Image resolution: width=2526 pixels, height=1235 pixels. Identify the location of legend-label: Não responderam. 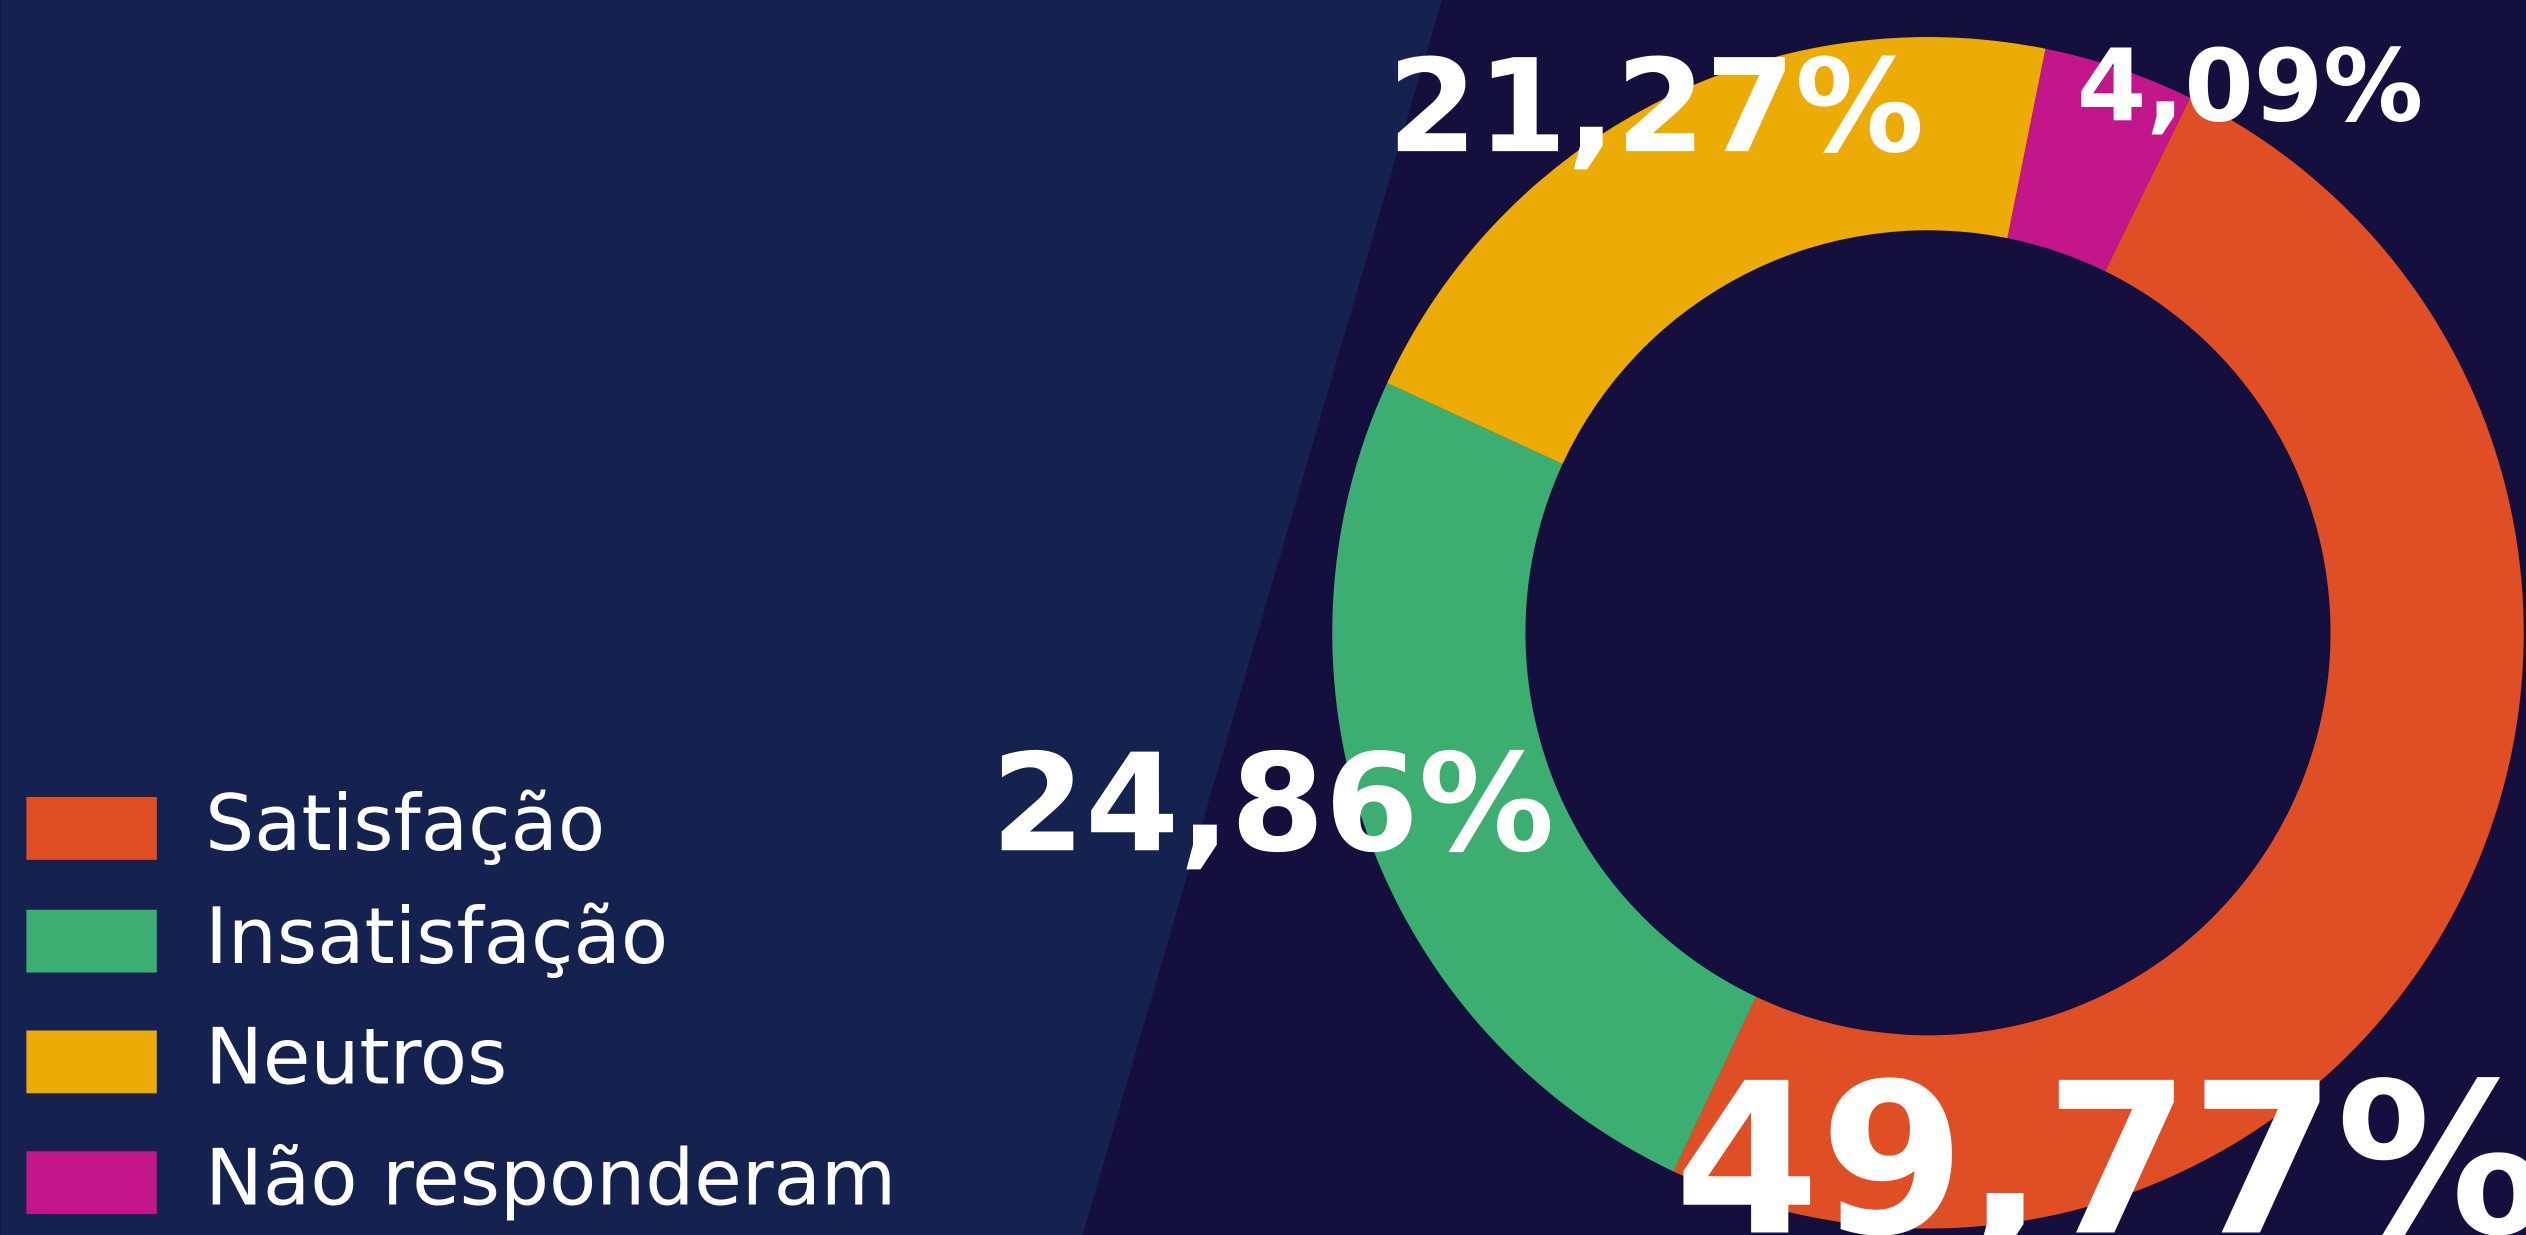
(550, 1178).